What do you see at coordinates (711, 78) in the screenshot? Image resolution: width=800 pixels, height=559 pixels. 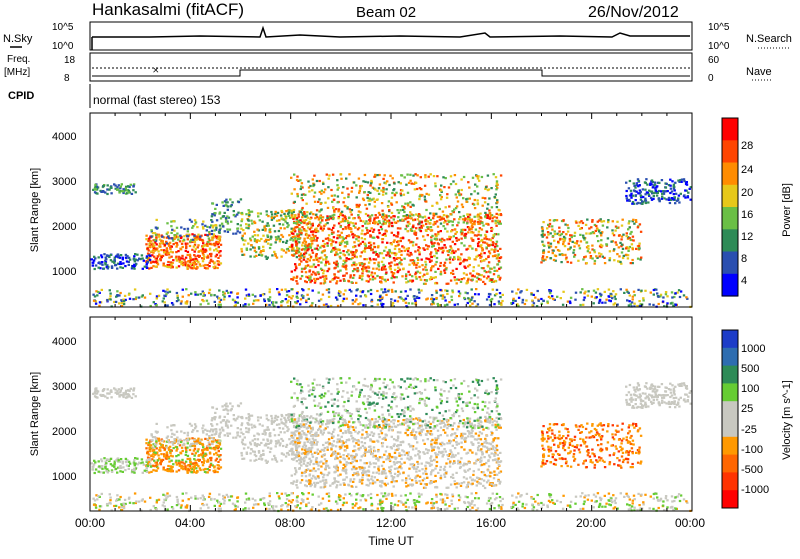 I see `nave-tick-bottom: 0` at bounding box center [711, 78].